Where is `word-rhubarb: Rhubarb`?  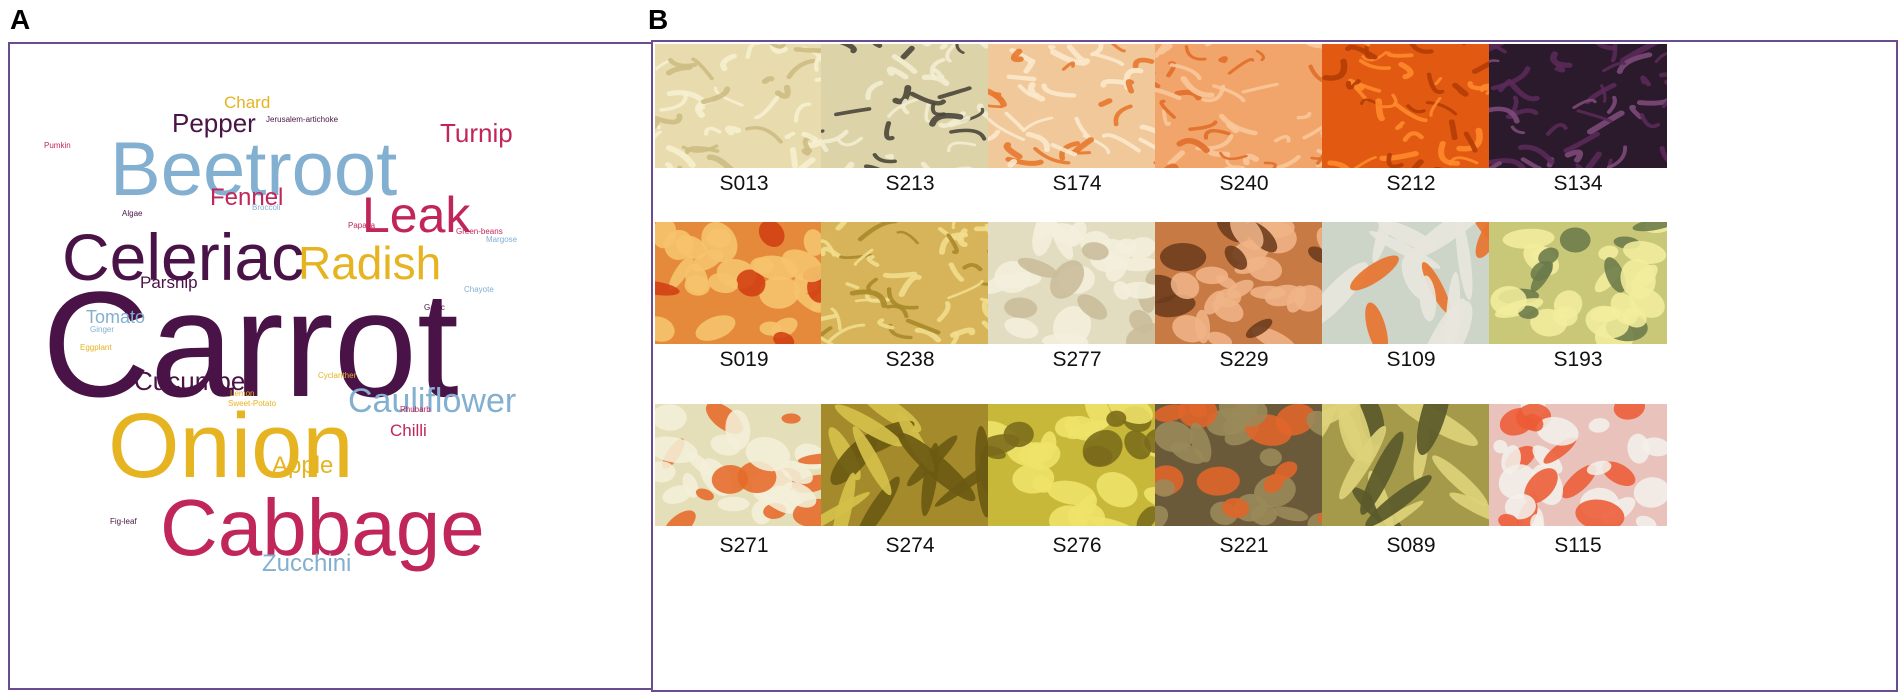
word-rhubarb: Rhubarb is located at coordinates (415, 409).